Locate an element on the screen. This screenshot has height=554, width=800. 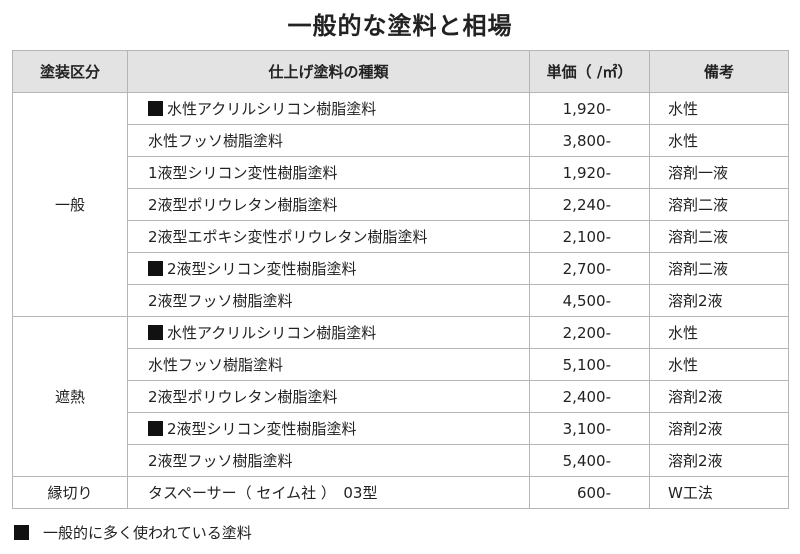
table-row: 2液型フッソ樹脂塗料 5,400- 溶剤2液 is located at coordinates (401, 460).